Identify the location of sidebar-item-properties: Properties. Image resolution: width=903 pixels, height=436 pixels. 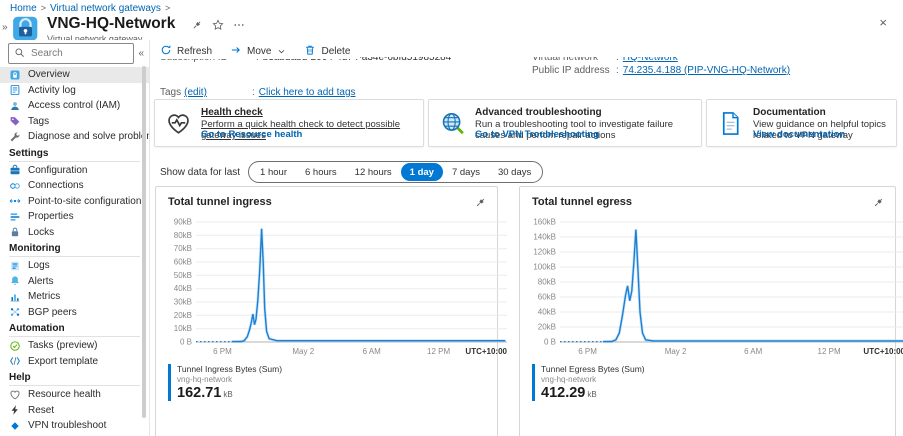
(74, 217).